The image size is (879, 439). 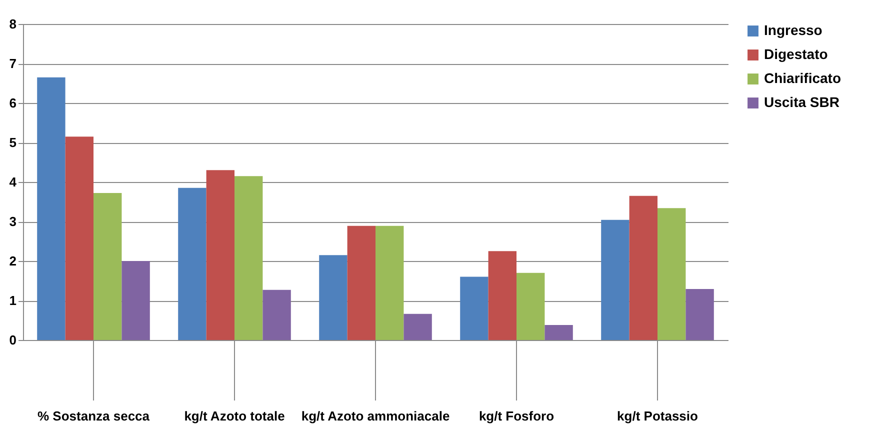 I want to click on x-tick-label: kg/t Azoto totale, so click(x=234, y=416).